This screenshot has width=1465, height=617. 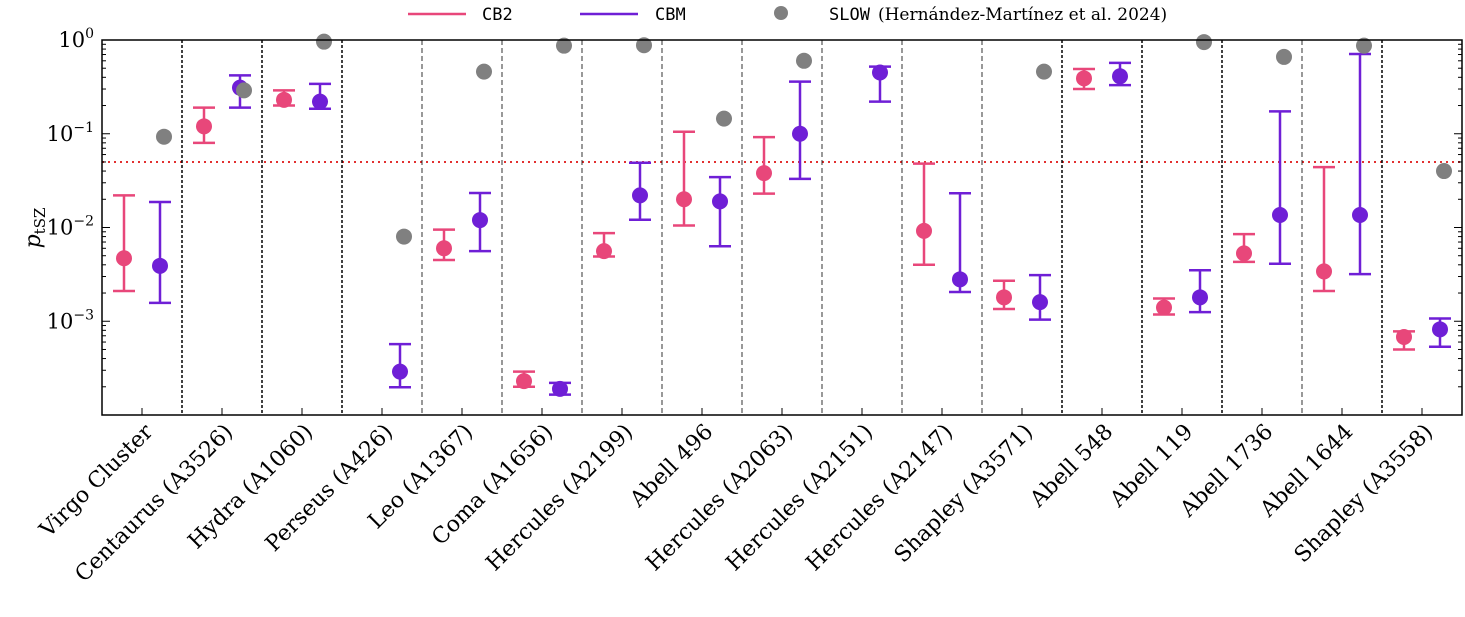 What do you see at coordinates (880, 498) in the screenshot?
I see `x-tick-label-10: Hercules (A2147)` at bounding box center [880, 498].